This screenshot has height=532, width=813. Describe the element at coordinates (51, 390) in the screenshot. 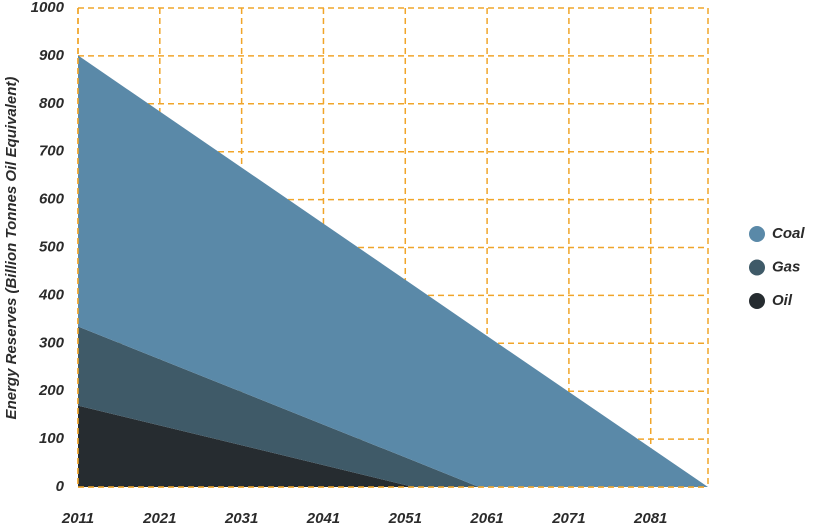

I see `y-tick-label: 200` at that location.